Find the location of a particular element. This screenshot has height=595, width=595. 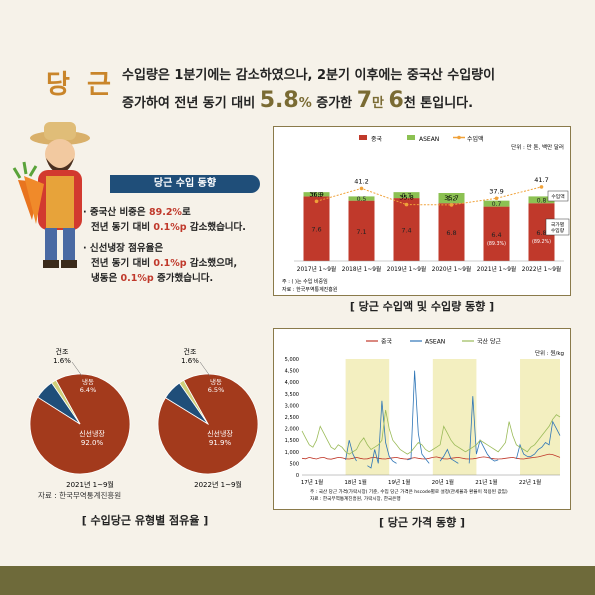

y-tick-label: 2,500 is located at coordinates (292, 418).